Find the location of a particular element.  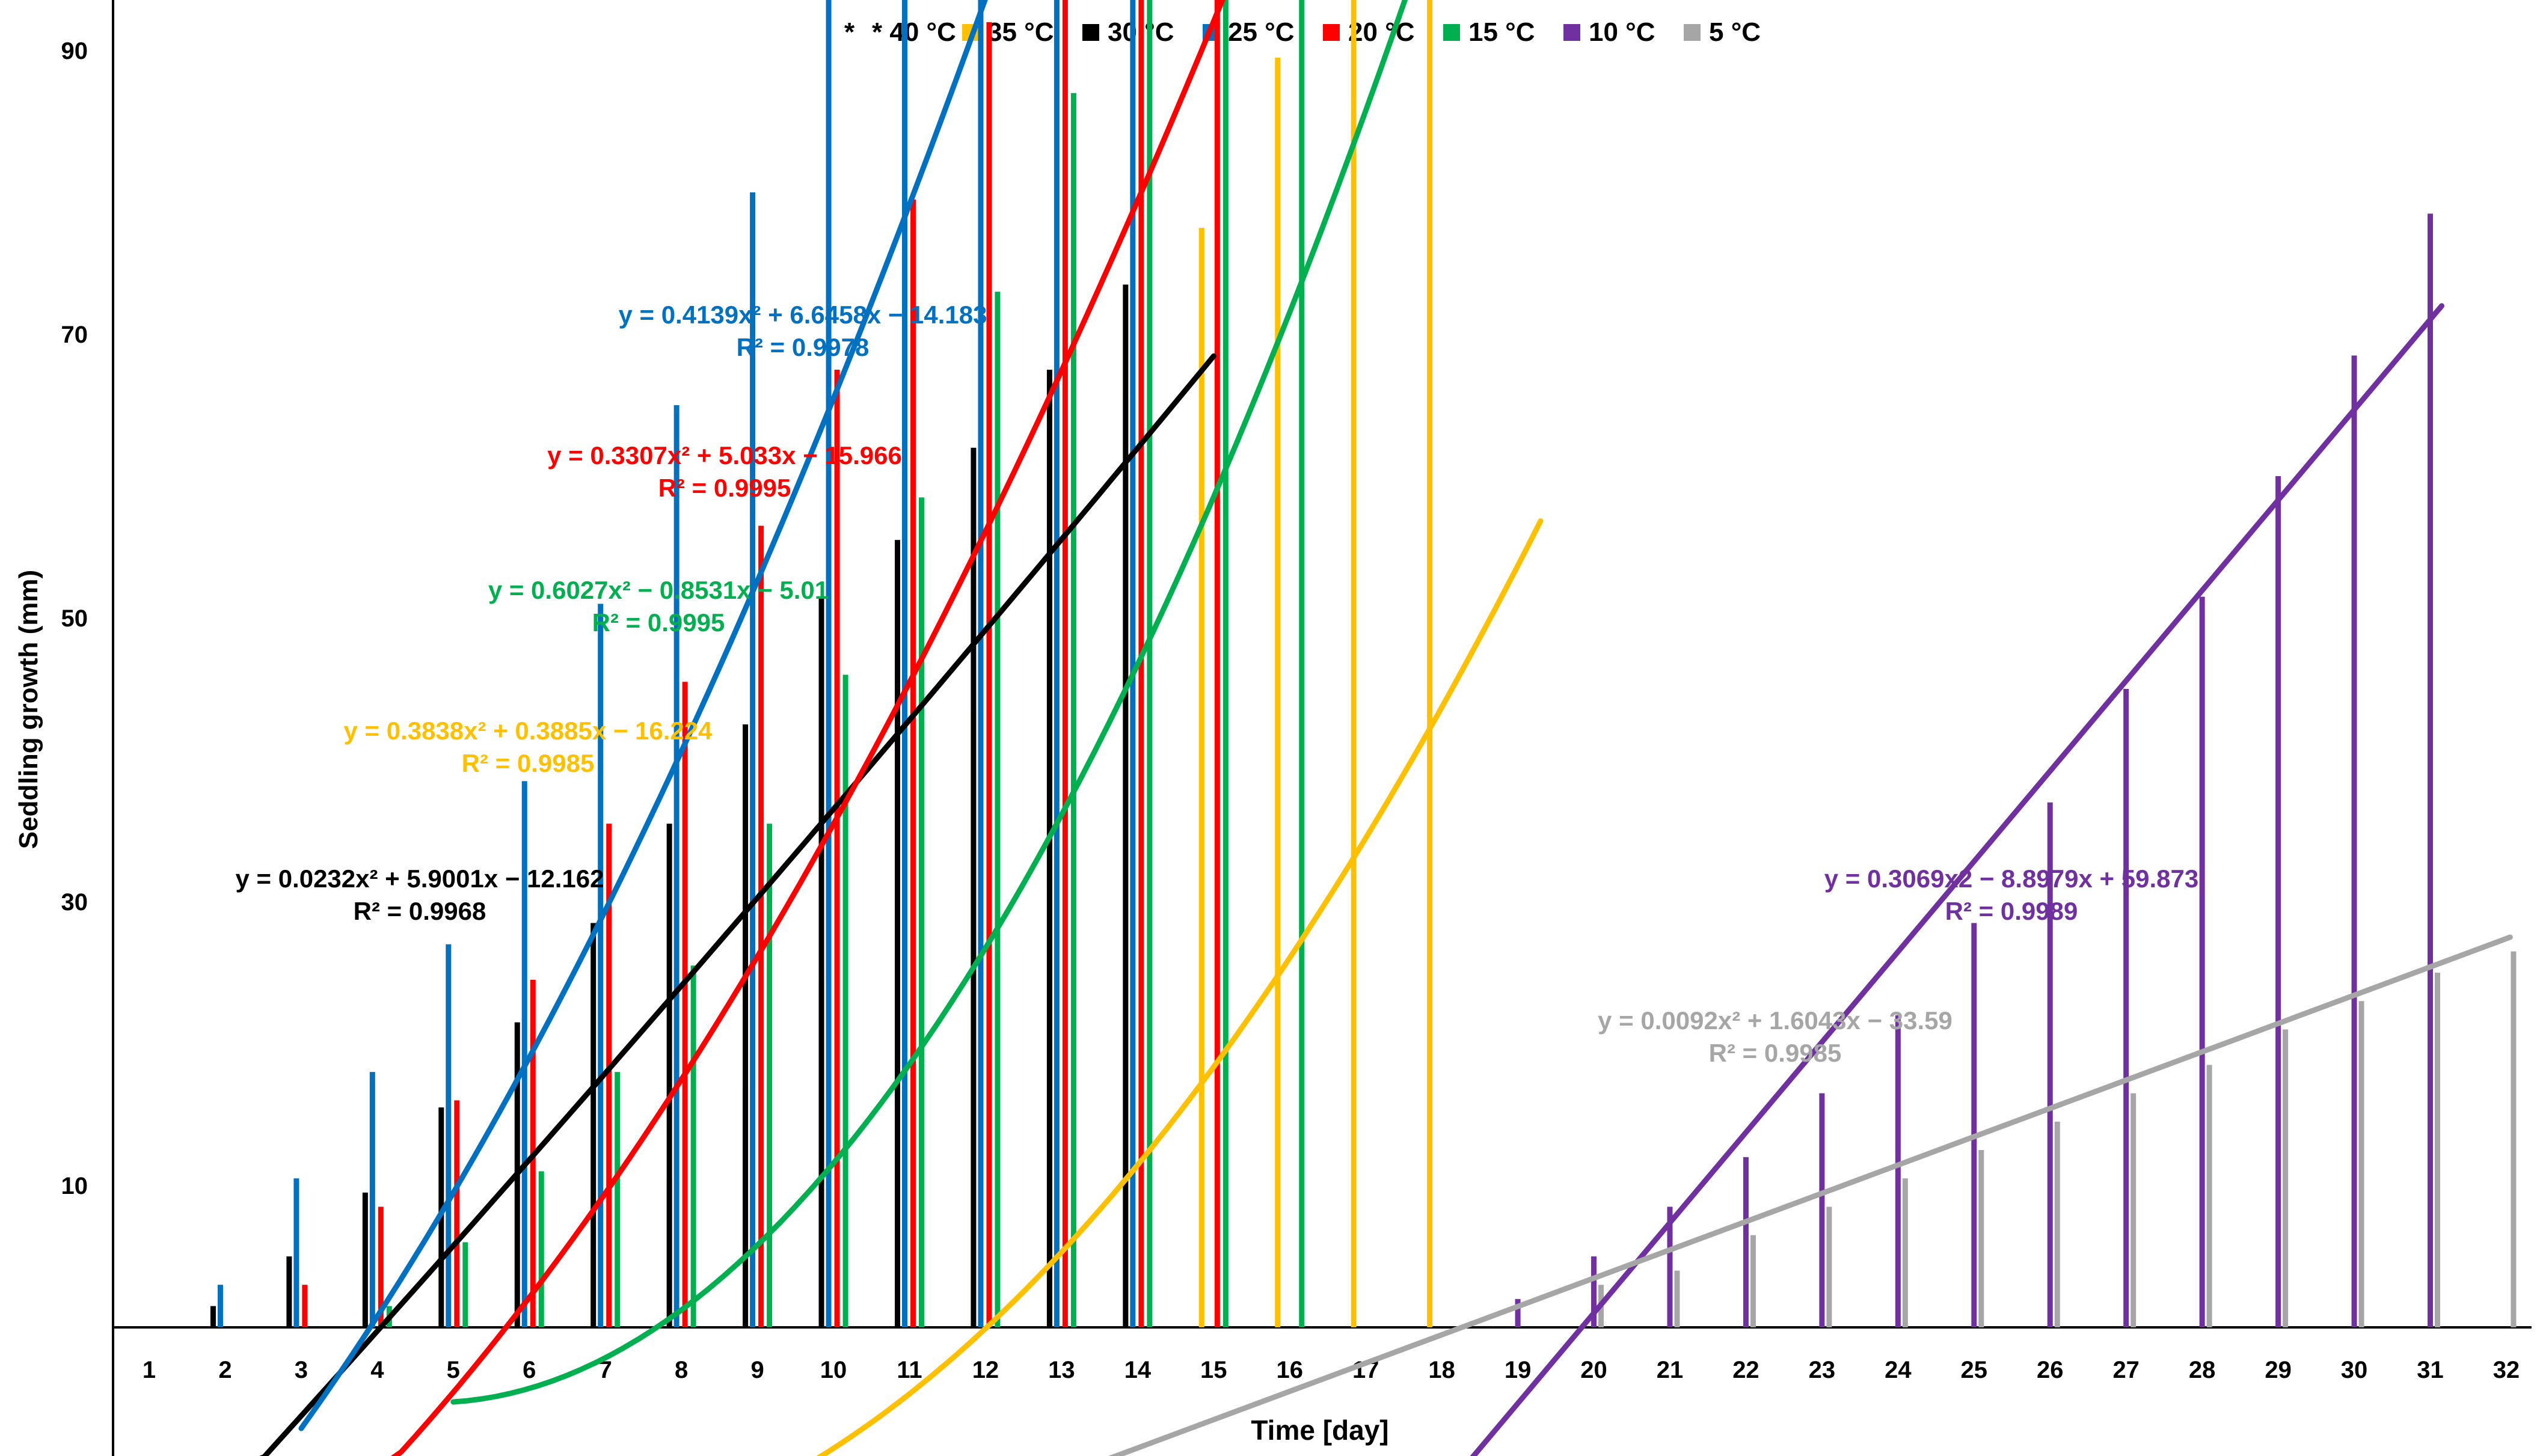

legend-swatch-star: * is located at coordinates (850, 32).